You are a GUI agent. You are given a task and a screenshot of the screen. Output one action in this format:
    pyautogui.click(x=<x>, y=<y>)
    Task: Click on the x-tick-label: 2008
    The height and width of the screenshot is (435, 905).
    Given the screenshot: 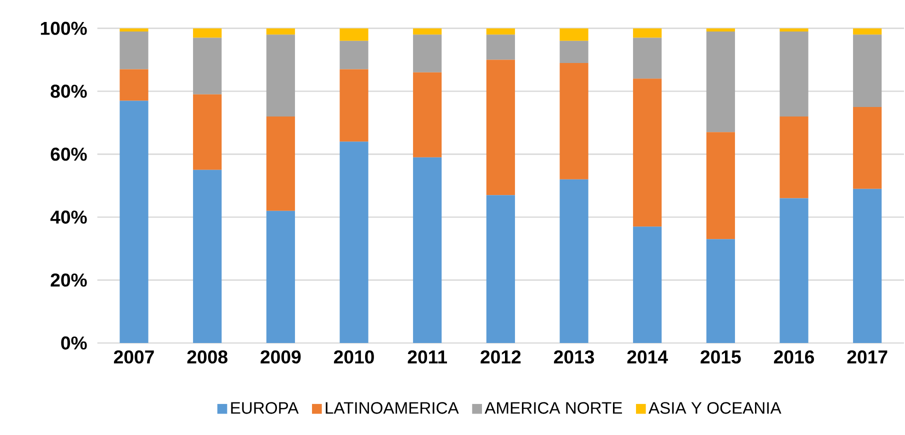 What is the action you would take?
    pyautogui.click(x=207, y=357)
    